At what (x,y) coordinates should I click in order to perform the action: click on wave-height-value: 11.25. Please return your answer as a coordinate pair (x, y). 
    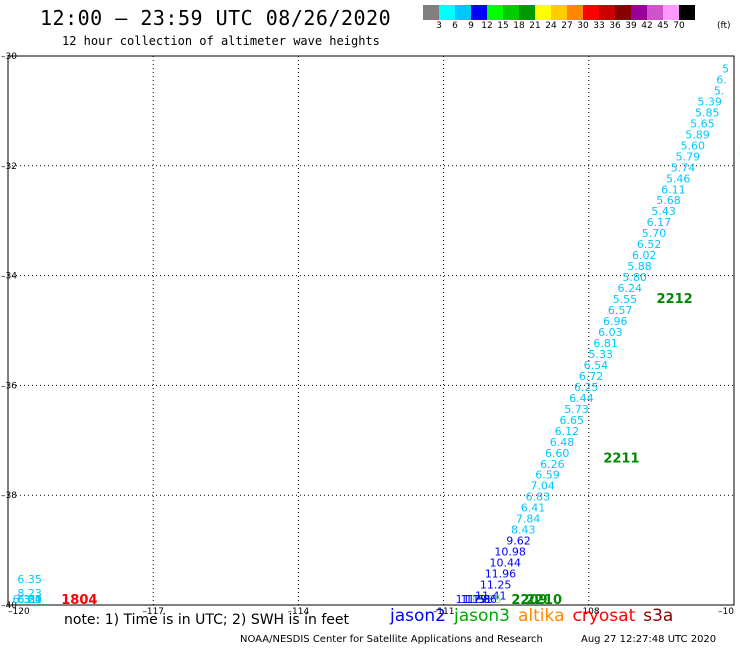
    Looking at the image, I should click on (496, 585).